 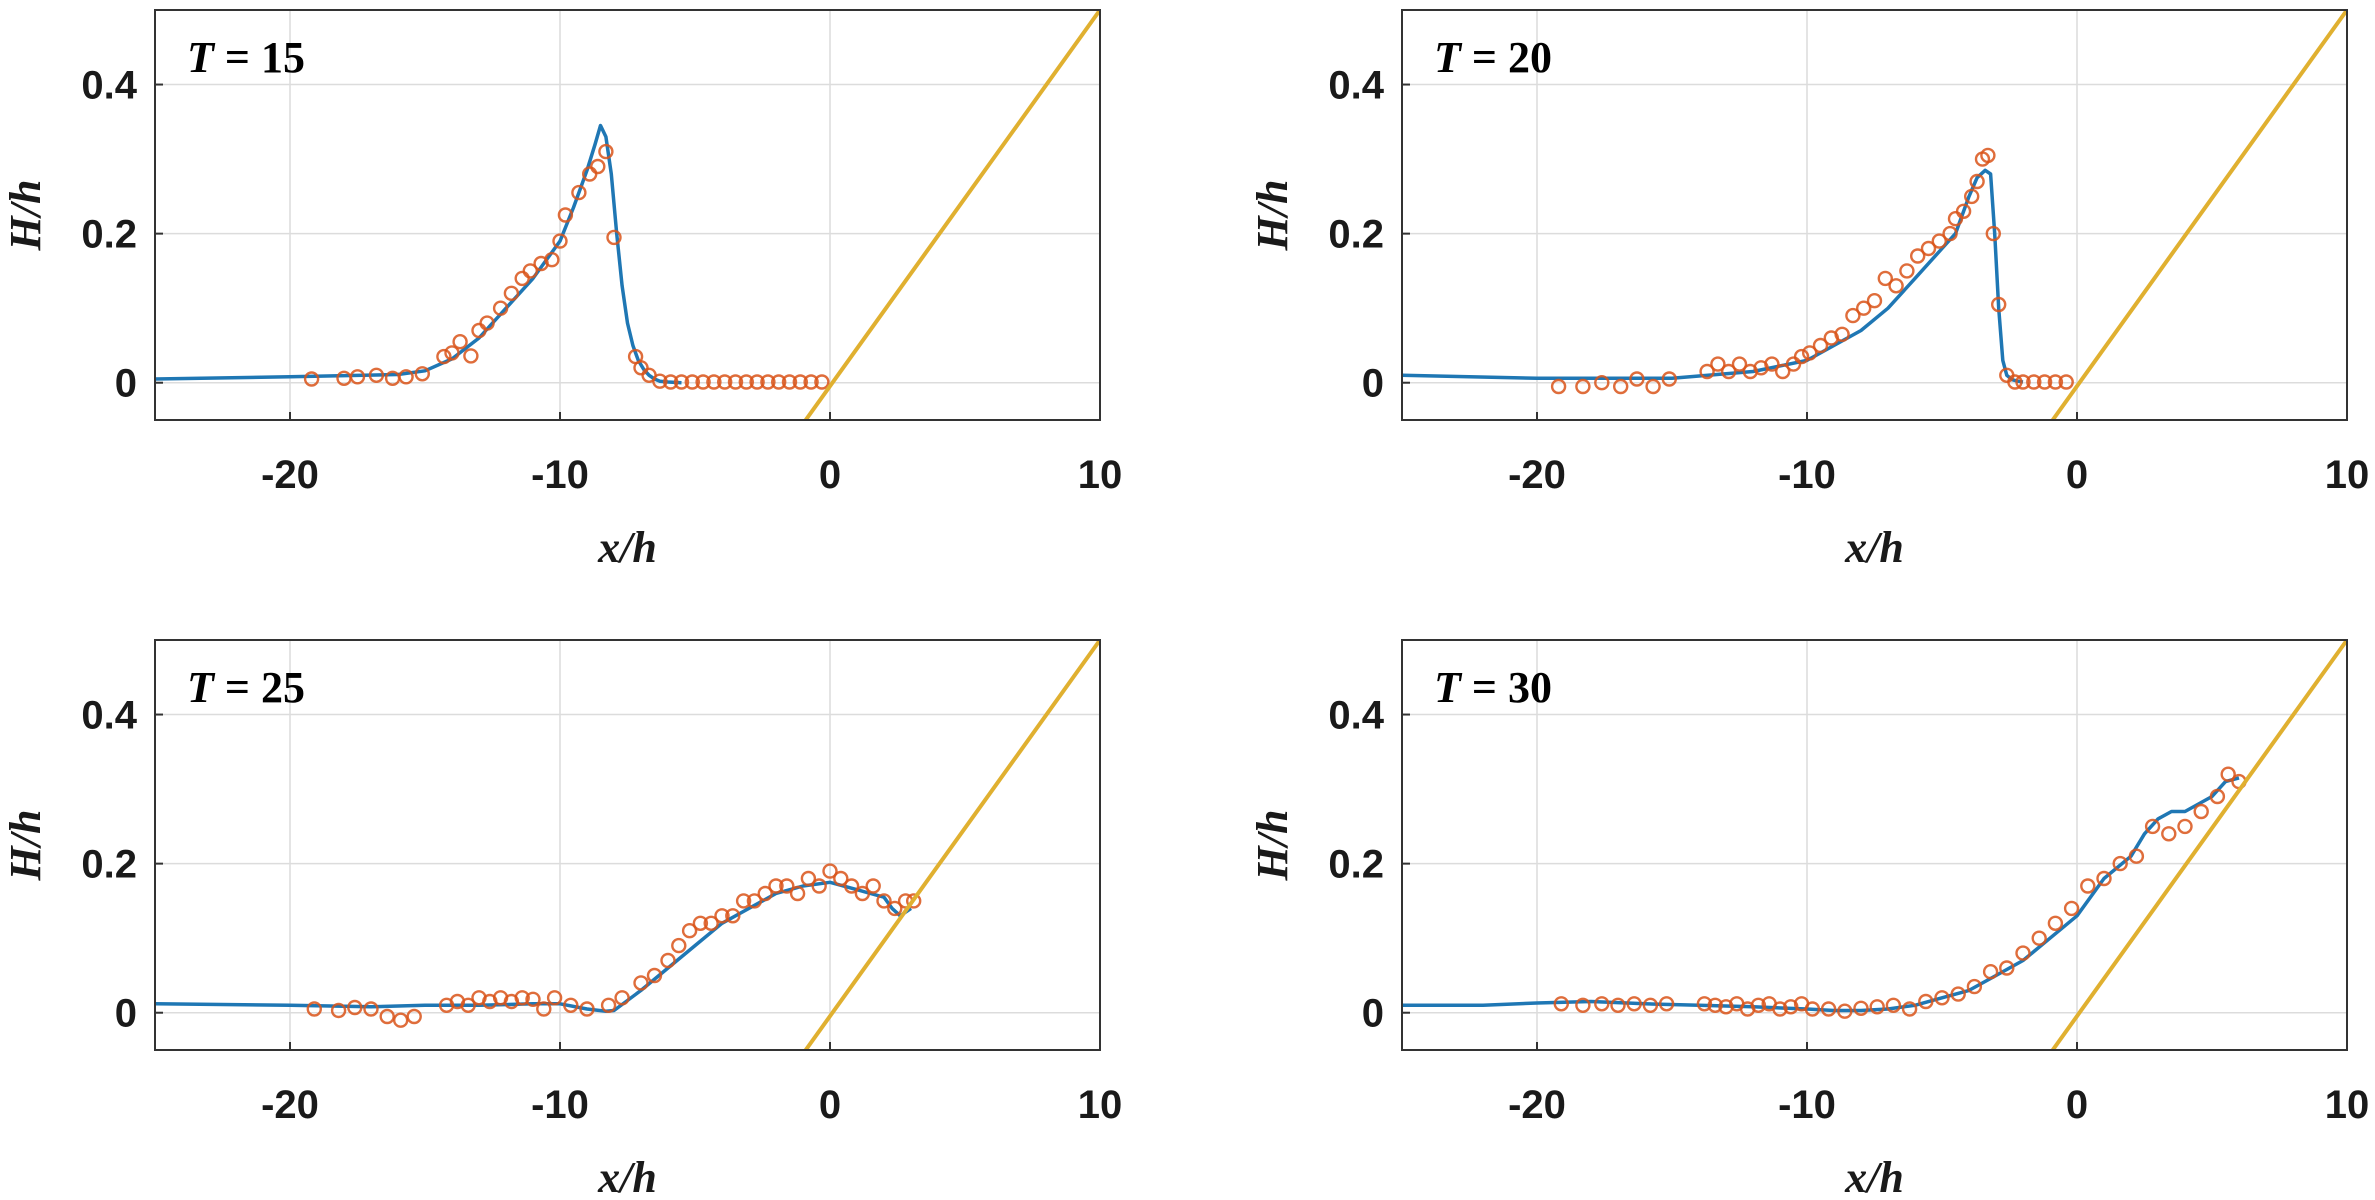 I want to click on panel-title: T = 30, so click(x=1493, y=687).